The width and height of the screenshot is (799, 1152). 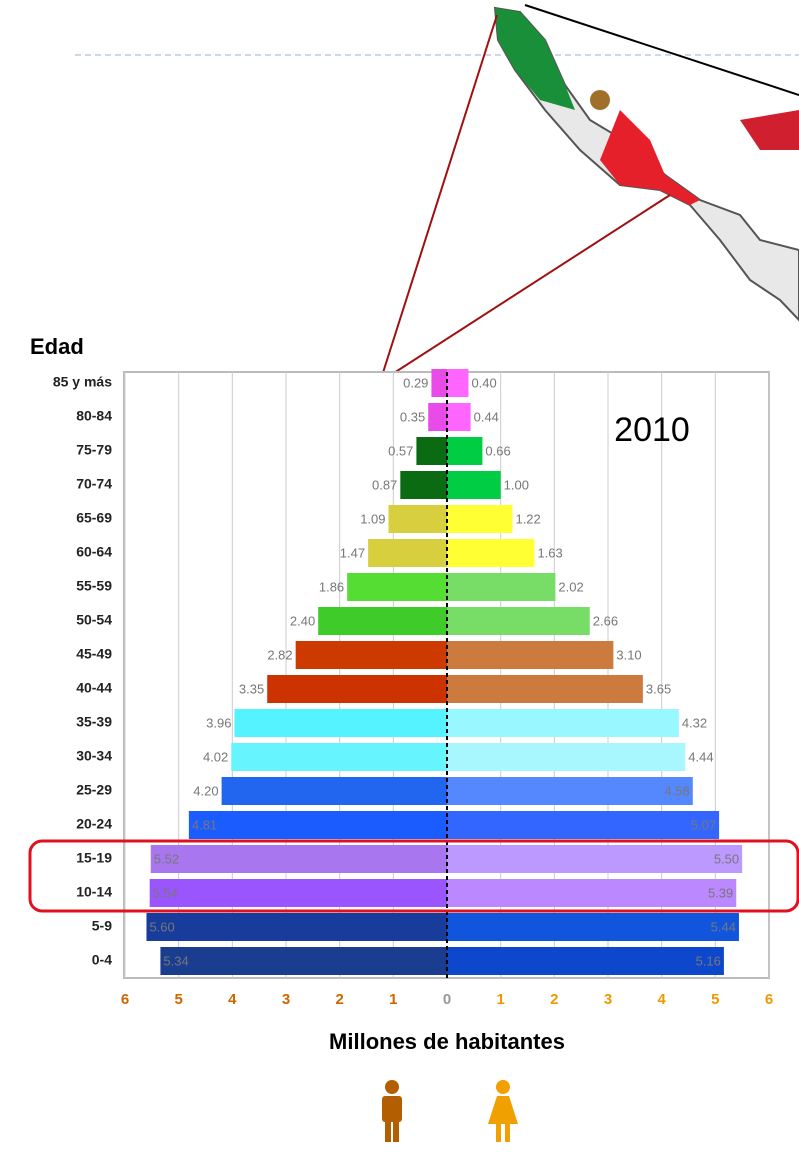 What do you see at coordinates (166, 858) in the screenshot?
I see `value-label: 5.52` at bounding box center [166, 858].